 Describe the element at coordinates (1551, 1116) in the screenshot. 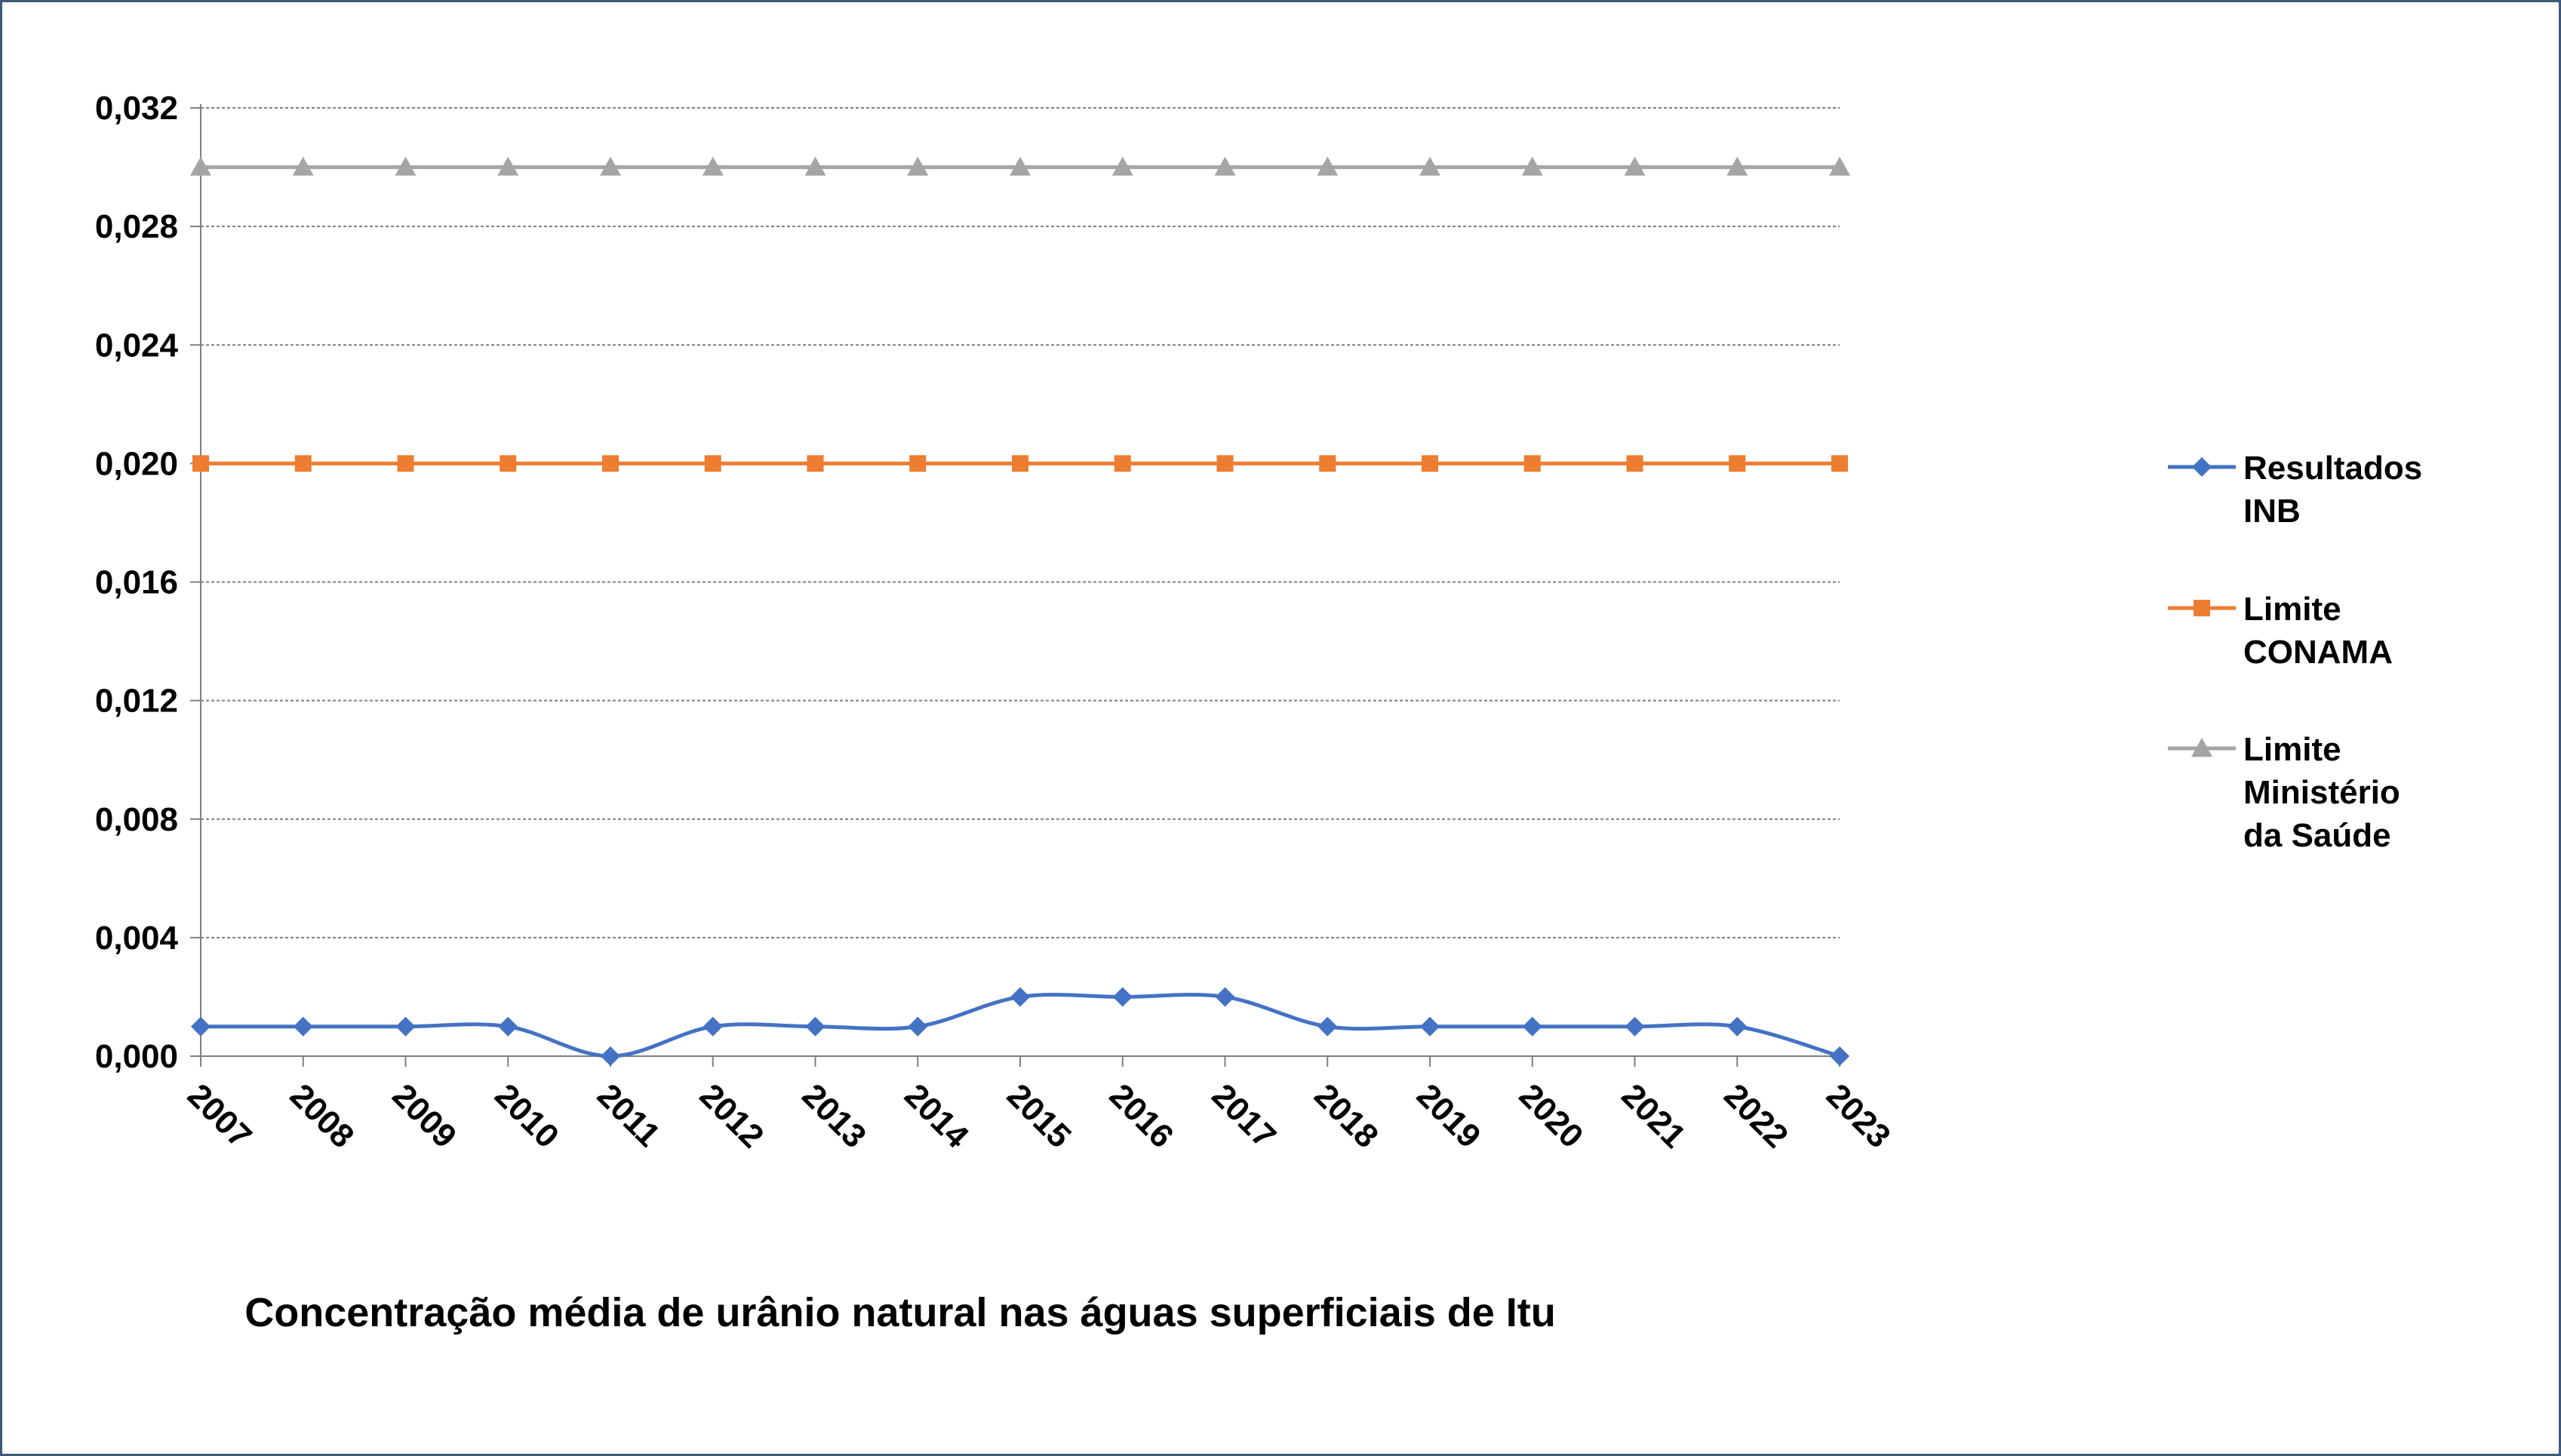

I see `x-tick-label: 2020` at that location.